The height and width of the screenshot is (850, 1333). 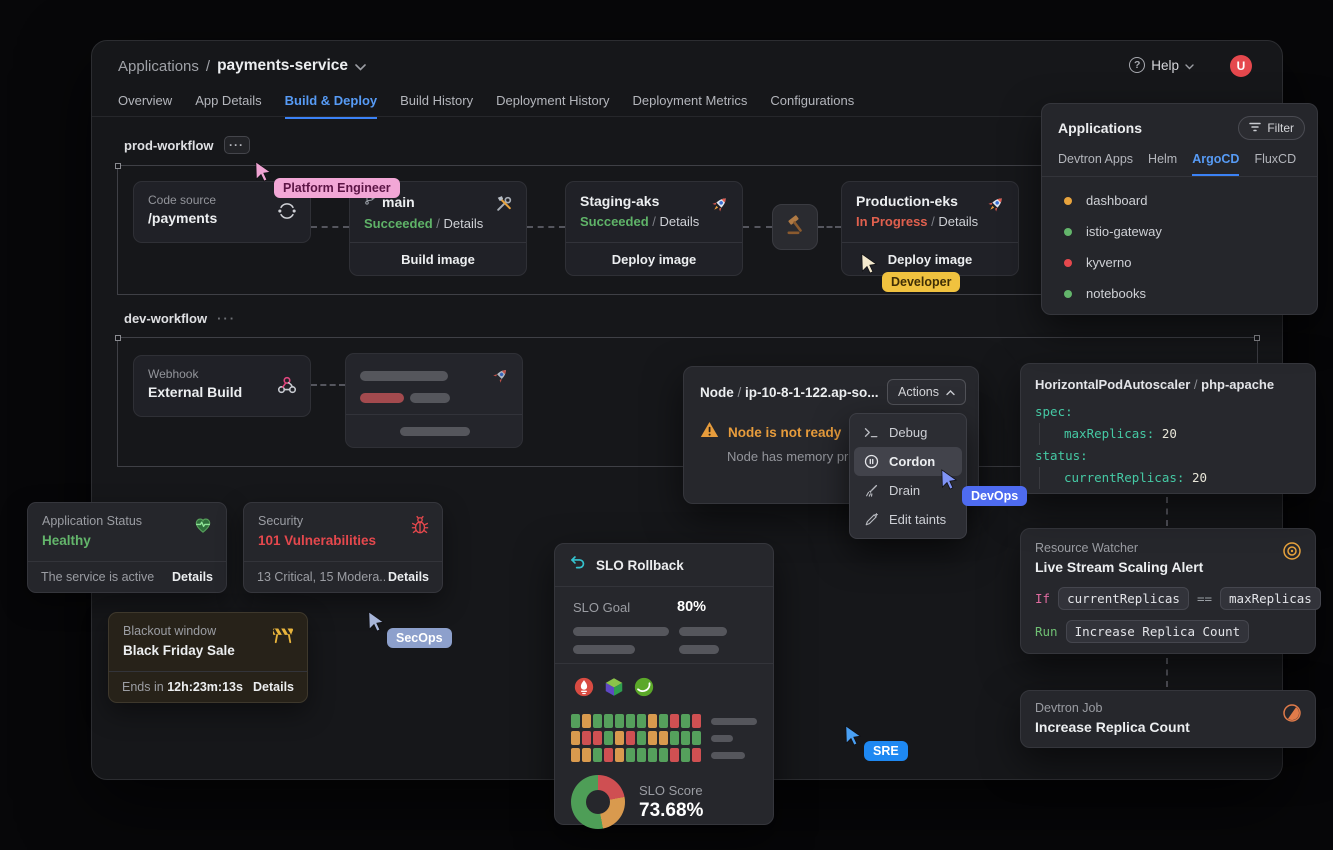 What do you see at coordinates (909, 272) in the screenshot?
I see `cursor-developer: Developer` at bounding box center [909, 272].